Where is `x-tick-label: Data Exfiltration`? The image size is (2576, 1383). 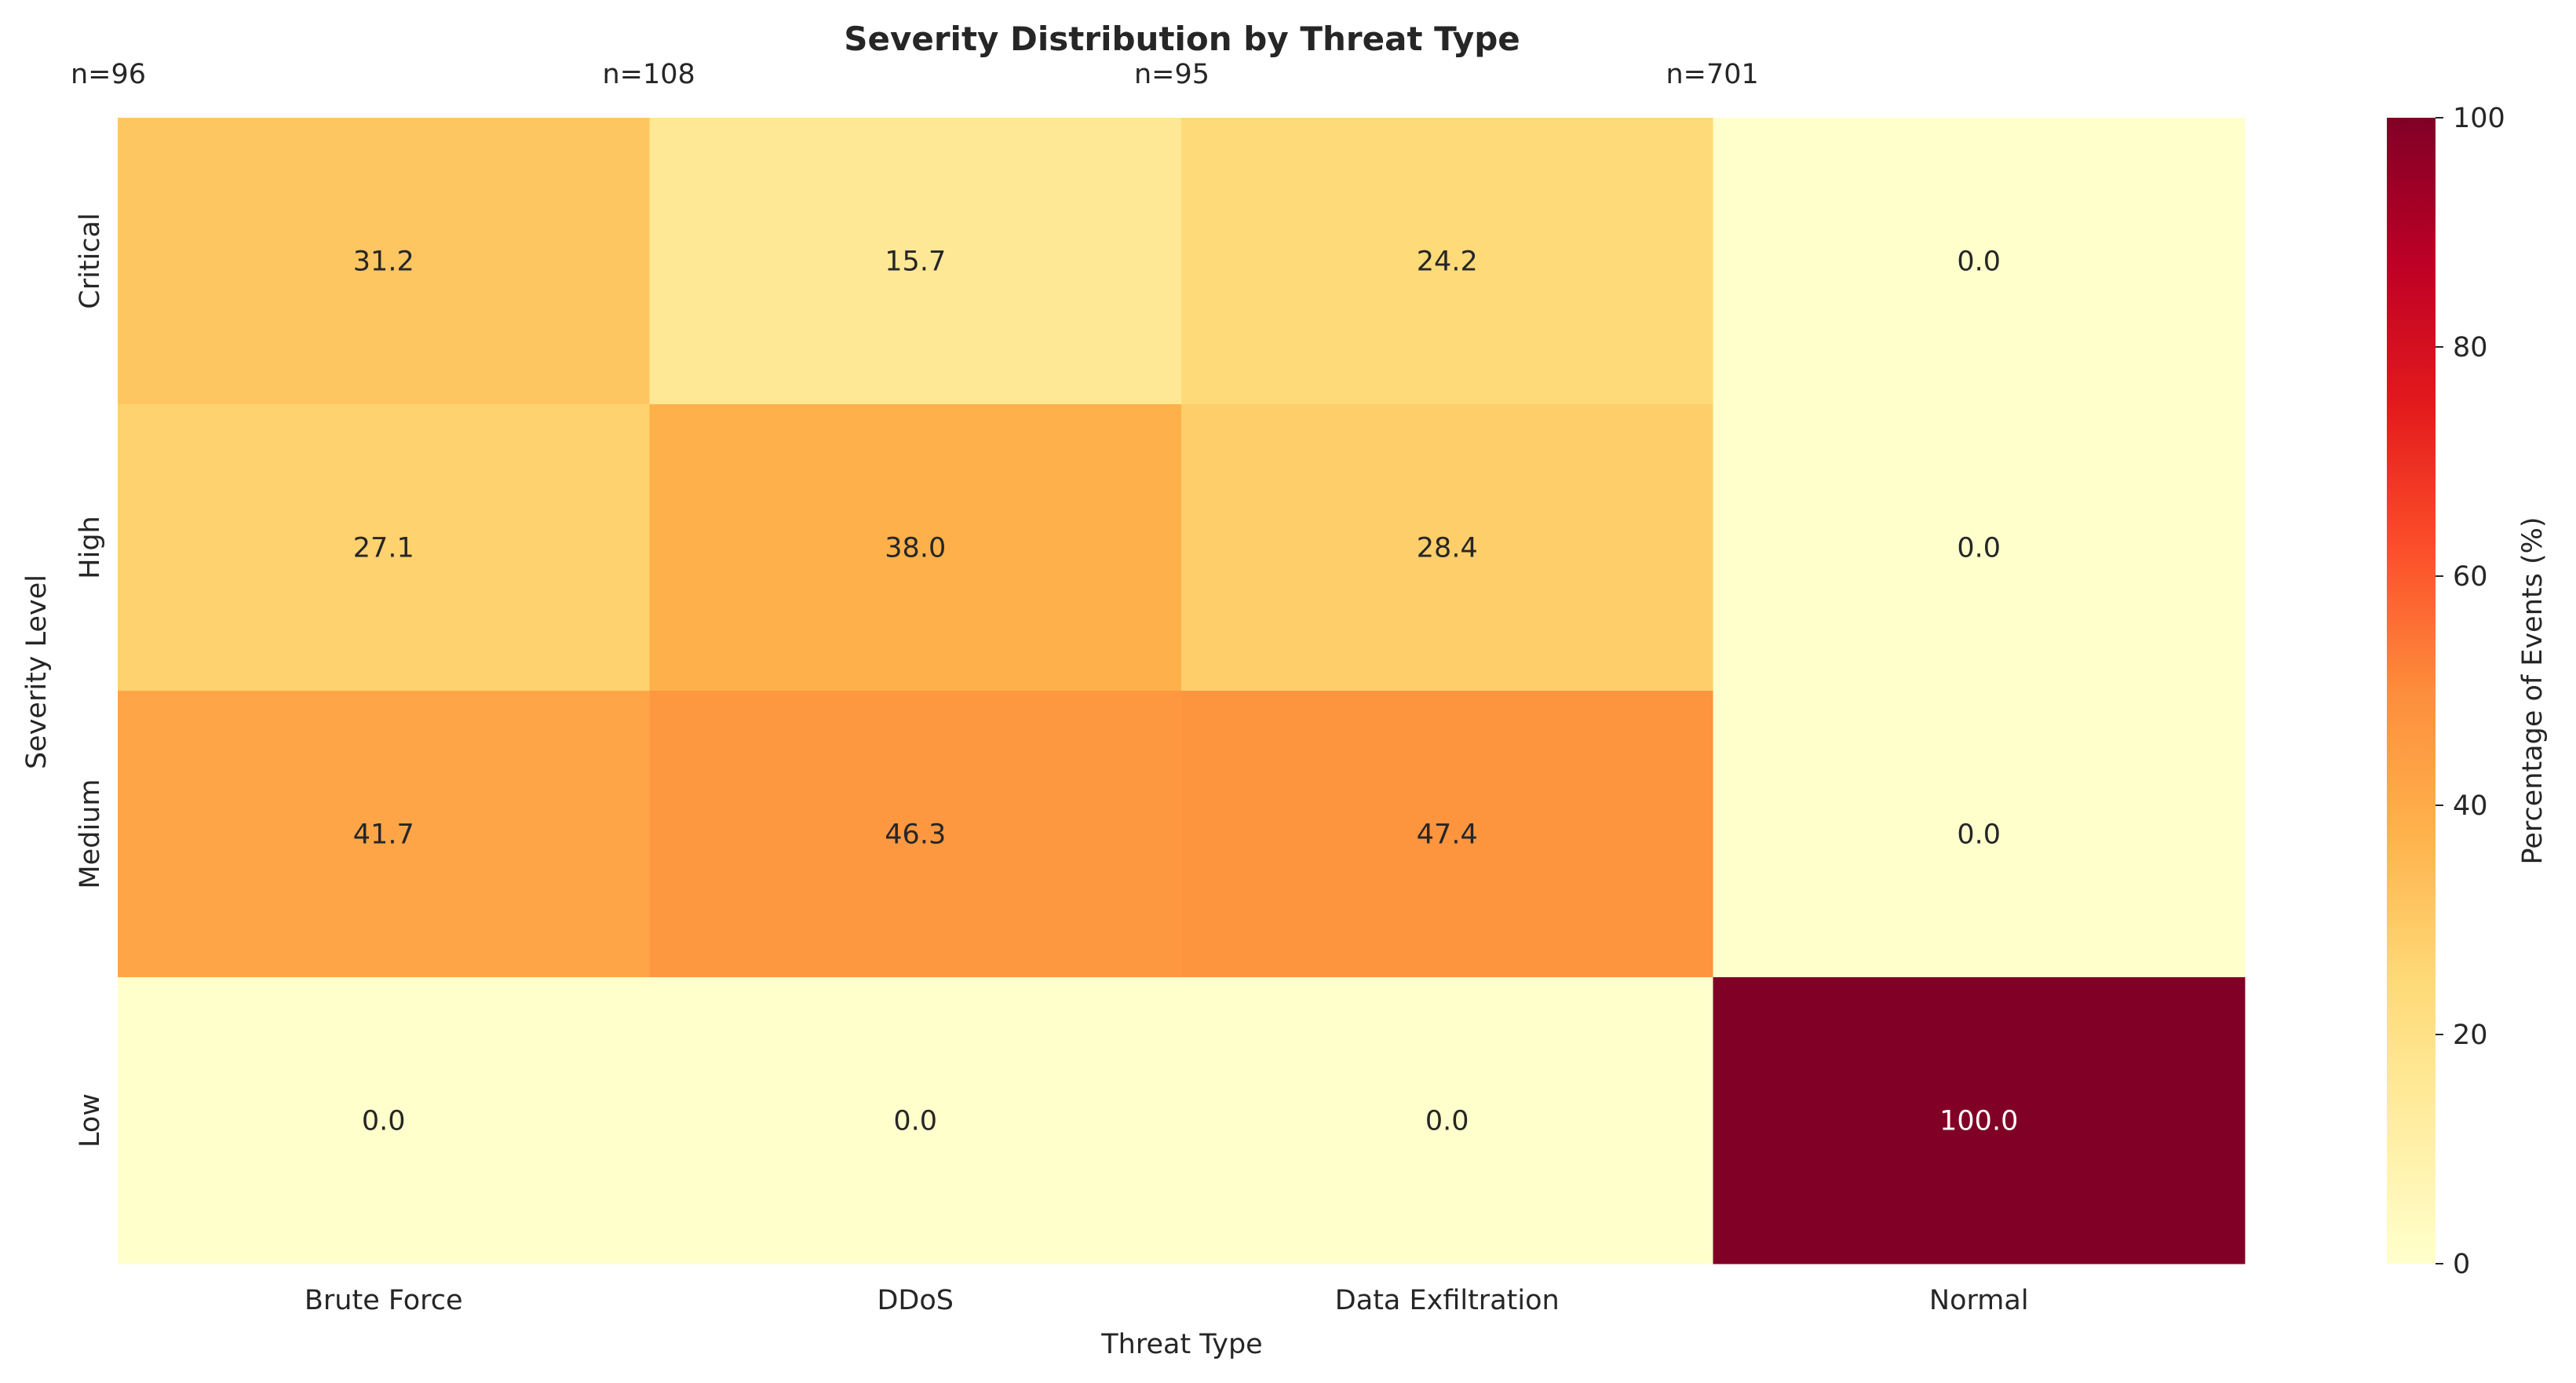
x-tick-label: Data Exfiltration is located at coordinates (1447, 1300).